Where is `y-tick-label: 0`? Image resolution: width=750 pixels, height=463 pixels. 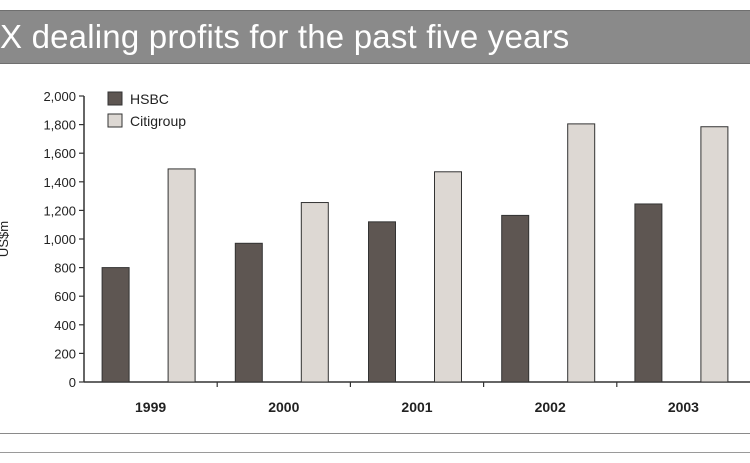 y-tick-label: 0 is located at coordinates (72, 382).